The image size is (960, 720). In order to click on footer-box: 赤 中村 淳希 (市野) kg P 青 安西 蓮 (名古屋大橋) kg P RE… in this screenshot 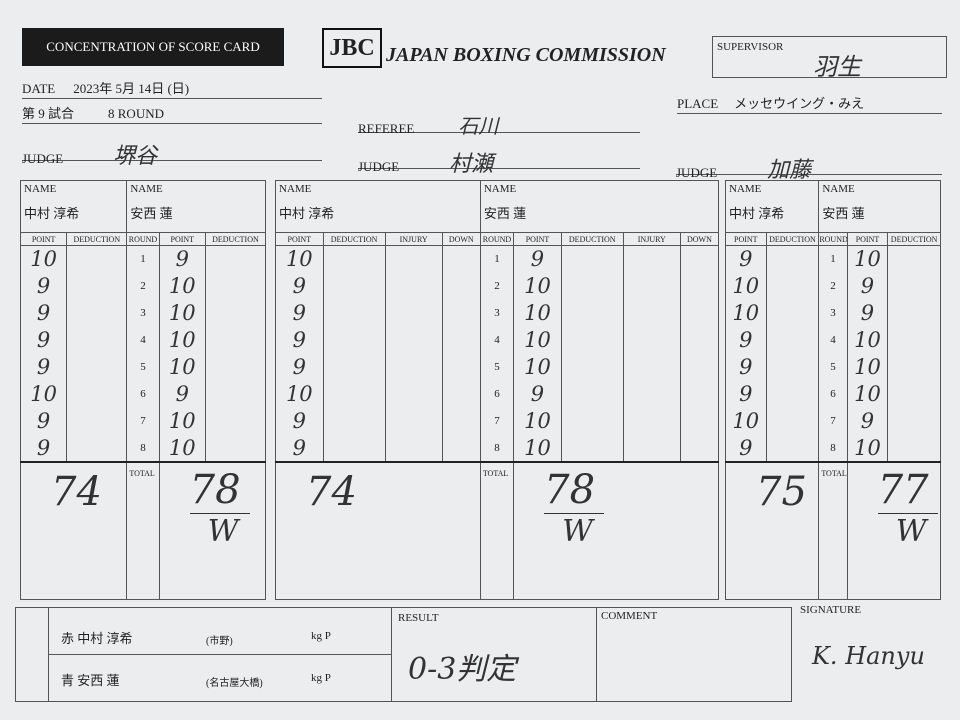, I will do `click(403, 654)`.